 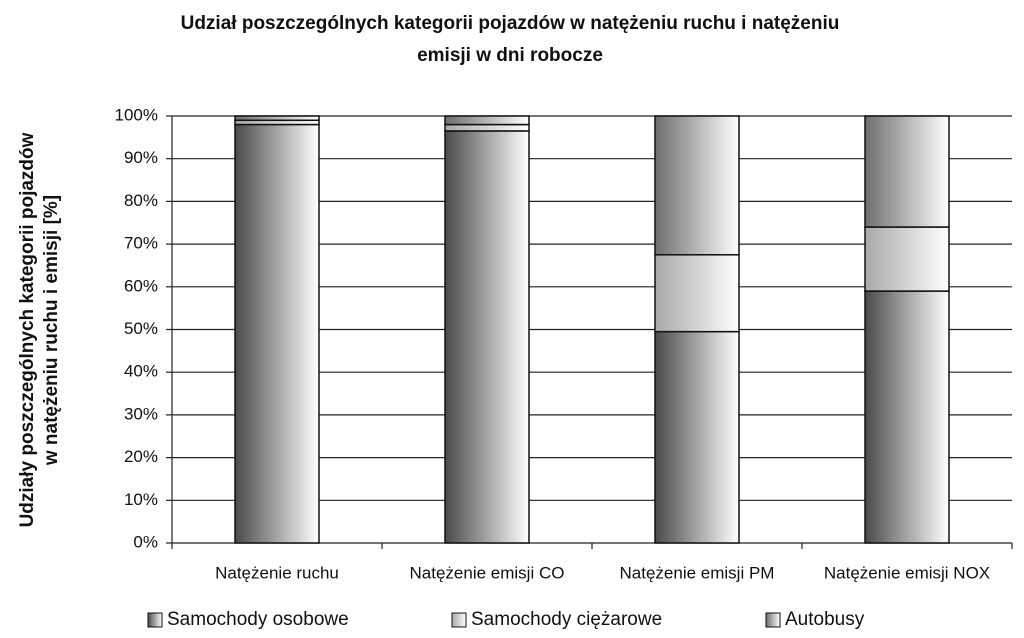 I want to click on x-tick-label: Natężenie emisji CO, so click(x=487, y=572).